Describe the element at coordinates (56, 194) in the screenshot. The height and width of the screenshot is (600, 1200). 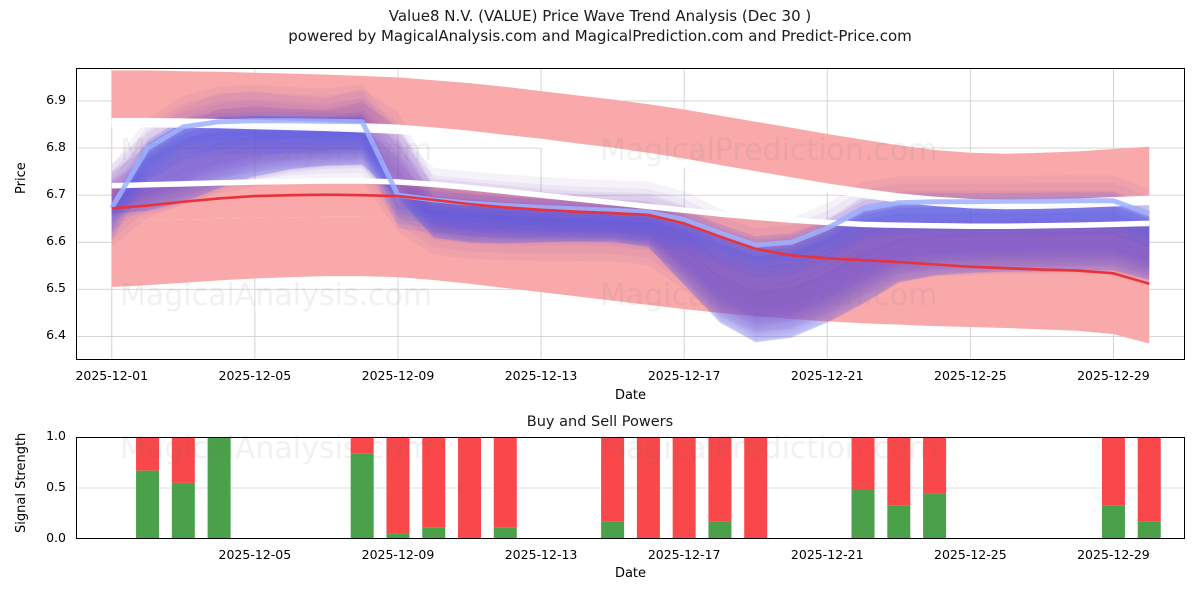
I see `price-y-tick: 6.7` at that location.